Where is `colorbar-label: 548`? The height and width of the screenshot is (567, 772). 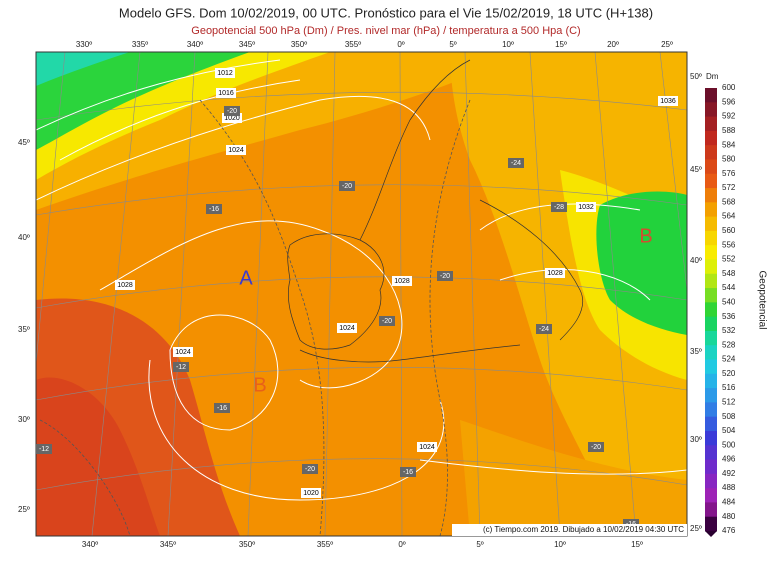
colorbar-label: 548 is located at coordinates (729, 273).